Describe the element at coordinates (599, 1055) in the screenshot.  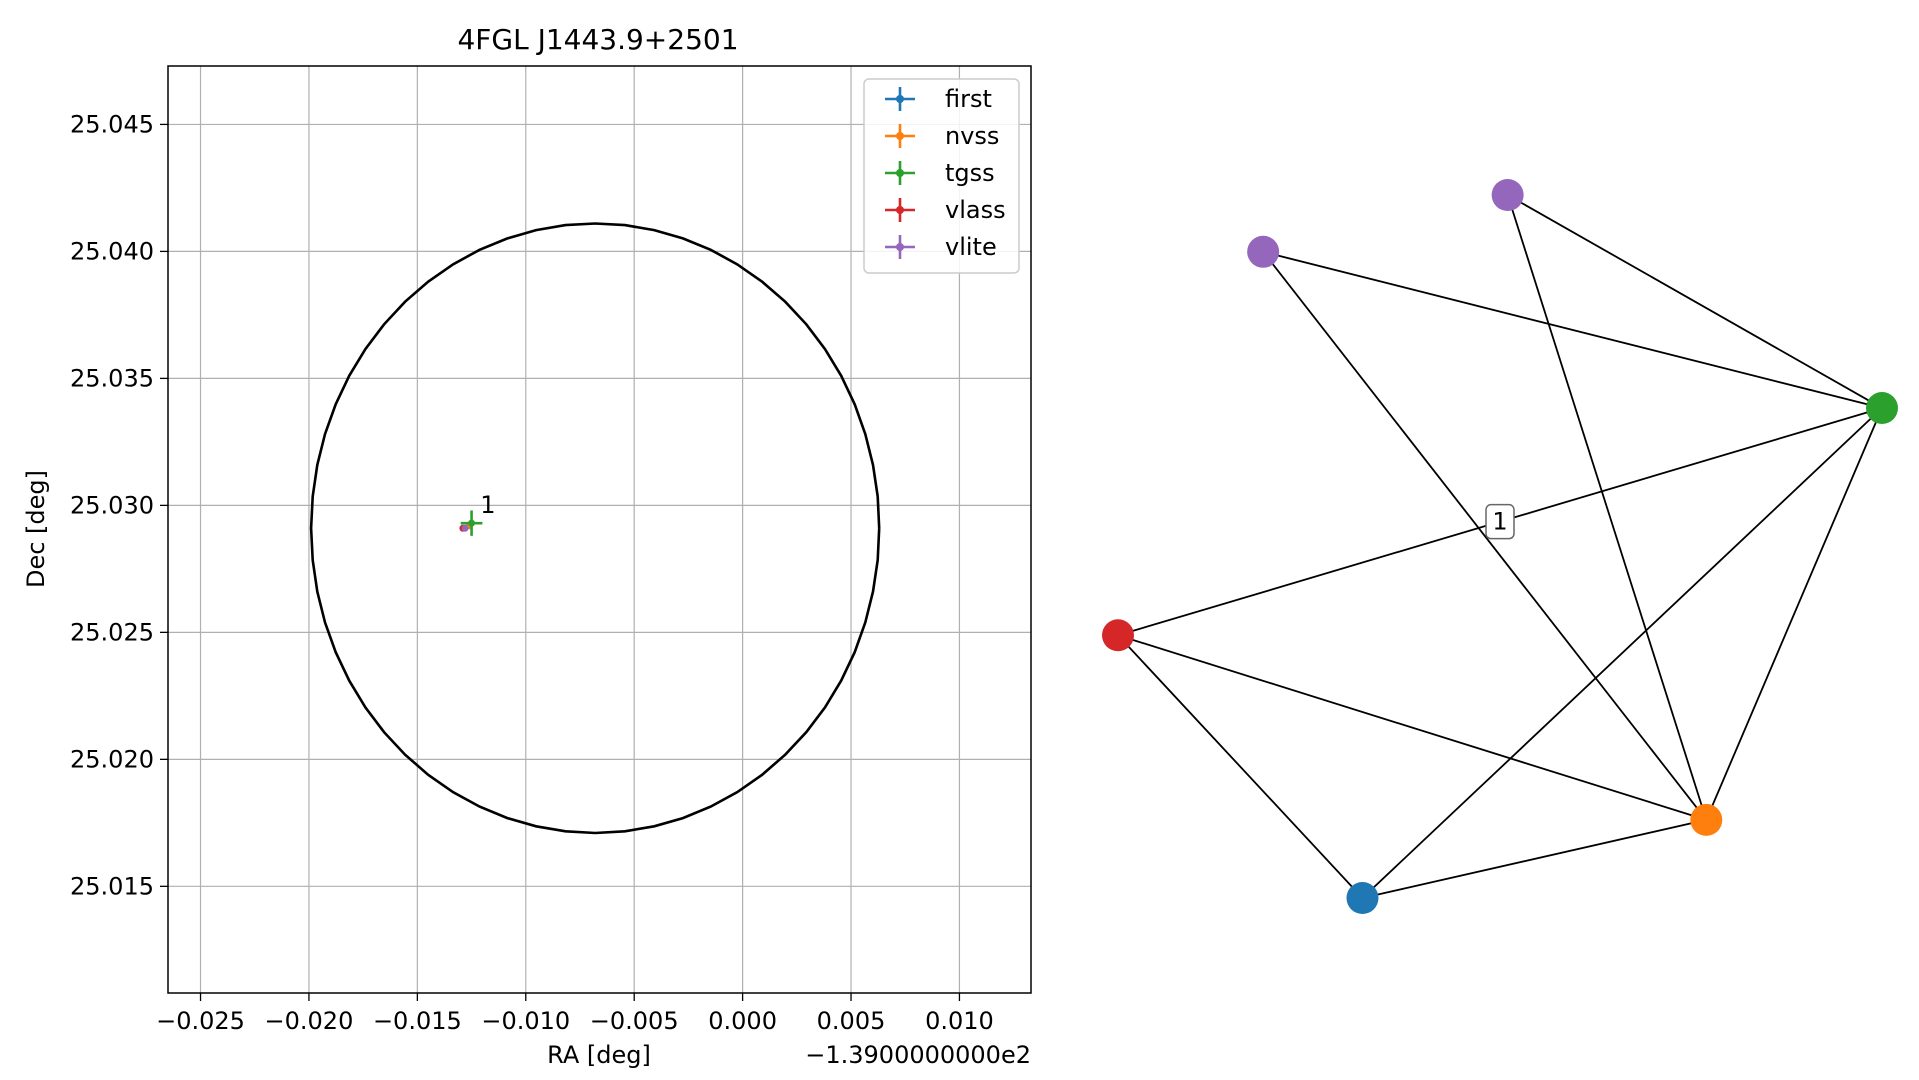
I see `x-axis-label: RA [deg]` at that location.